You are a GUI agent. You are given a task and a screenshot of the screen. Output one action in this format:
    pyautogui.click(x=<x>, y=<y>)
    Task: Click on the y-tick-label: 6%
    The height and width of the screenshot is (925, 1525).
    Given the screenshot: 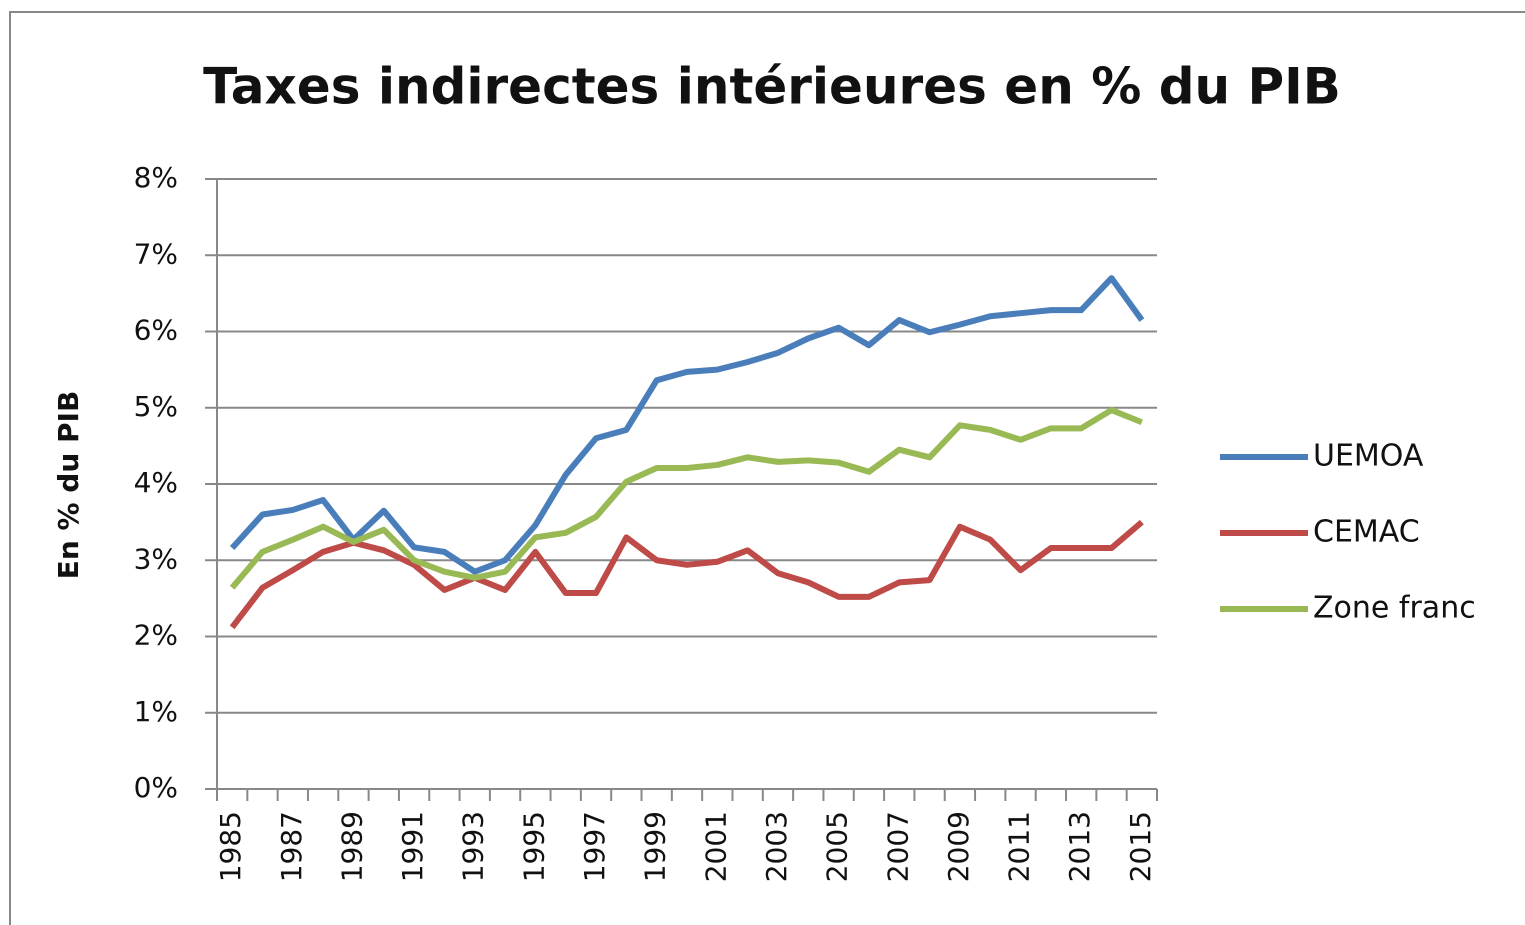 What is the action you would take?
    pyautogui.click(x=156, y=330)
    